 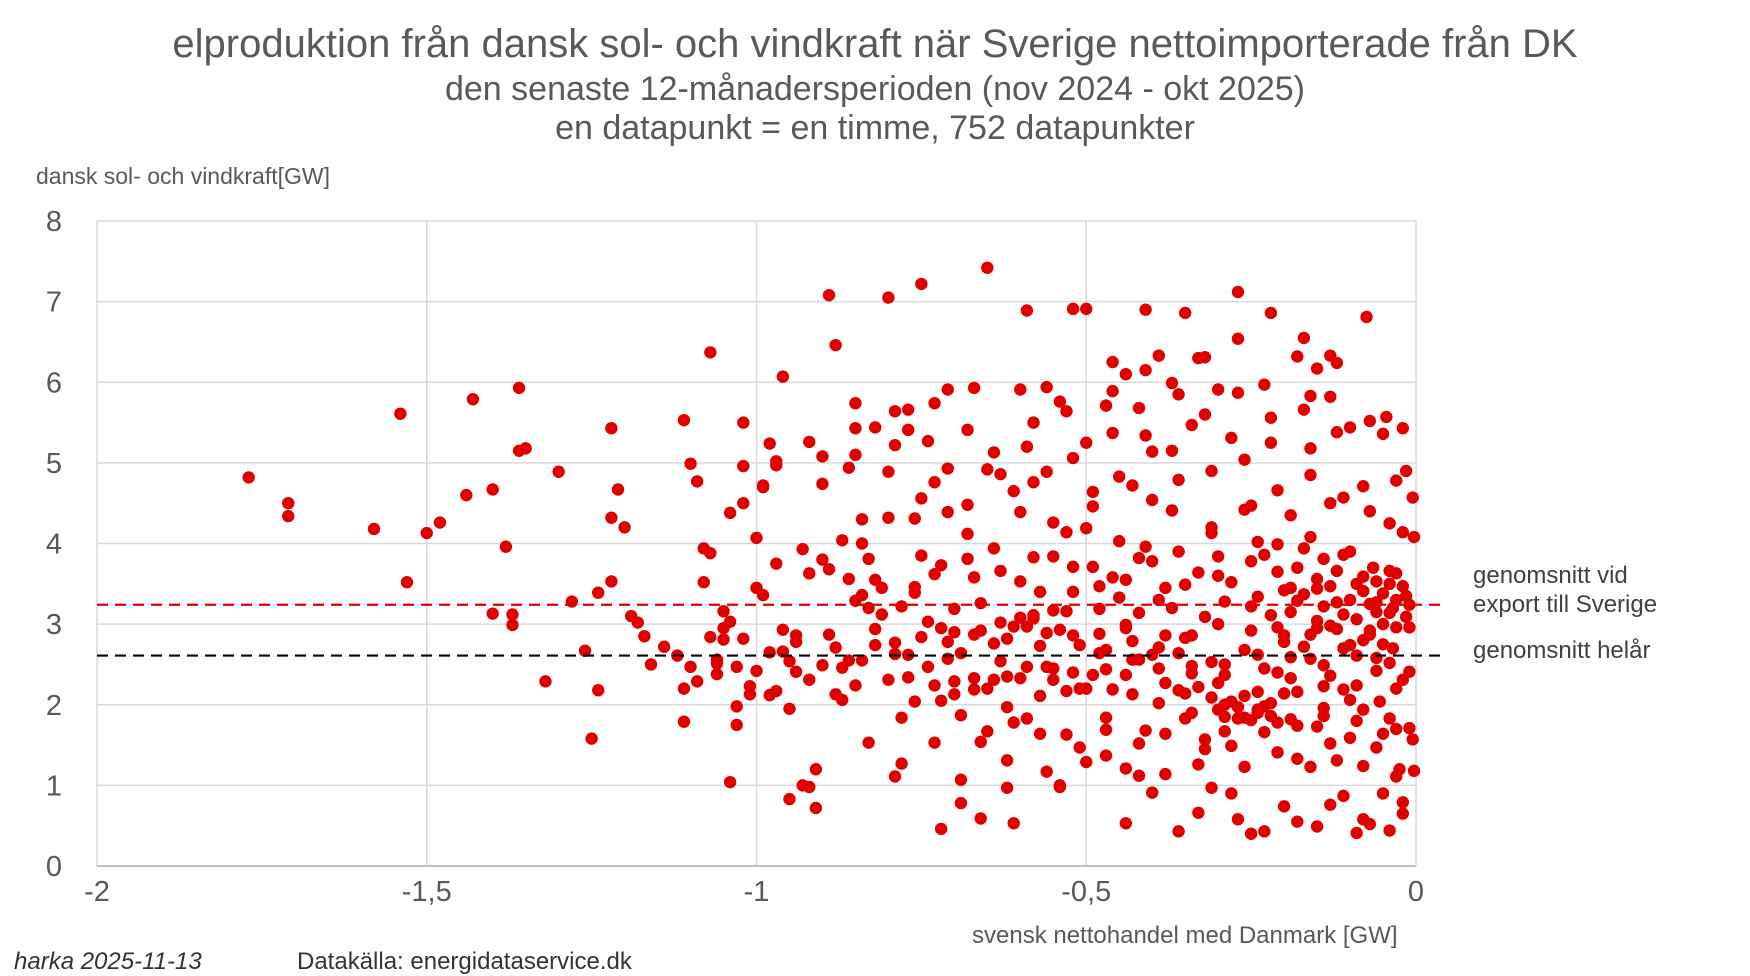 What do you see at coordinates (427, 892) in the screenshot?
I see `x-tick-label: -1,5` at bounding box center [427, 892].